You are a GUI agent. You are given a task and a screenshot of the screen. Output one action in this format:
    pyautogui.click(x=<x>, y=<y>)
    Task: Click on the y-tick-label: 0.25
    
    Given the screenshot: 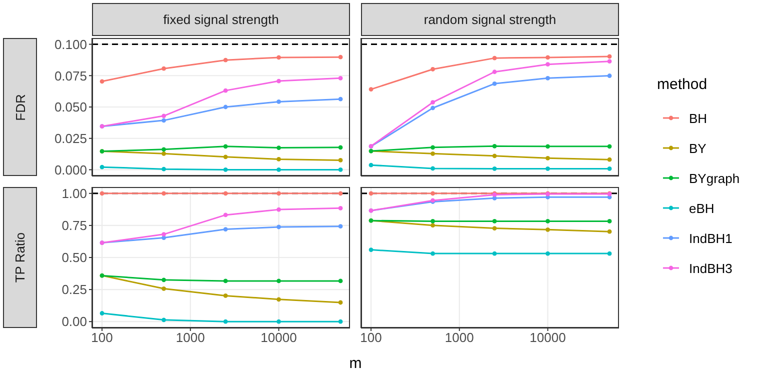 What is the action you would take?
    pyautogui.click(x=74, y=290)
    